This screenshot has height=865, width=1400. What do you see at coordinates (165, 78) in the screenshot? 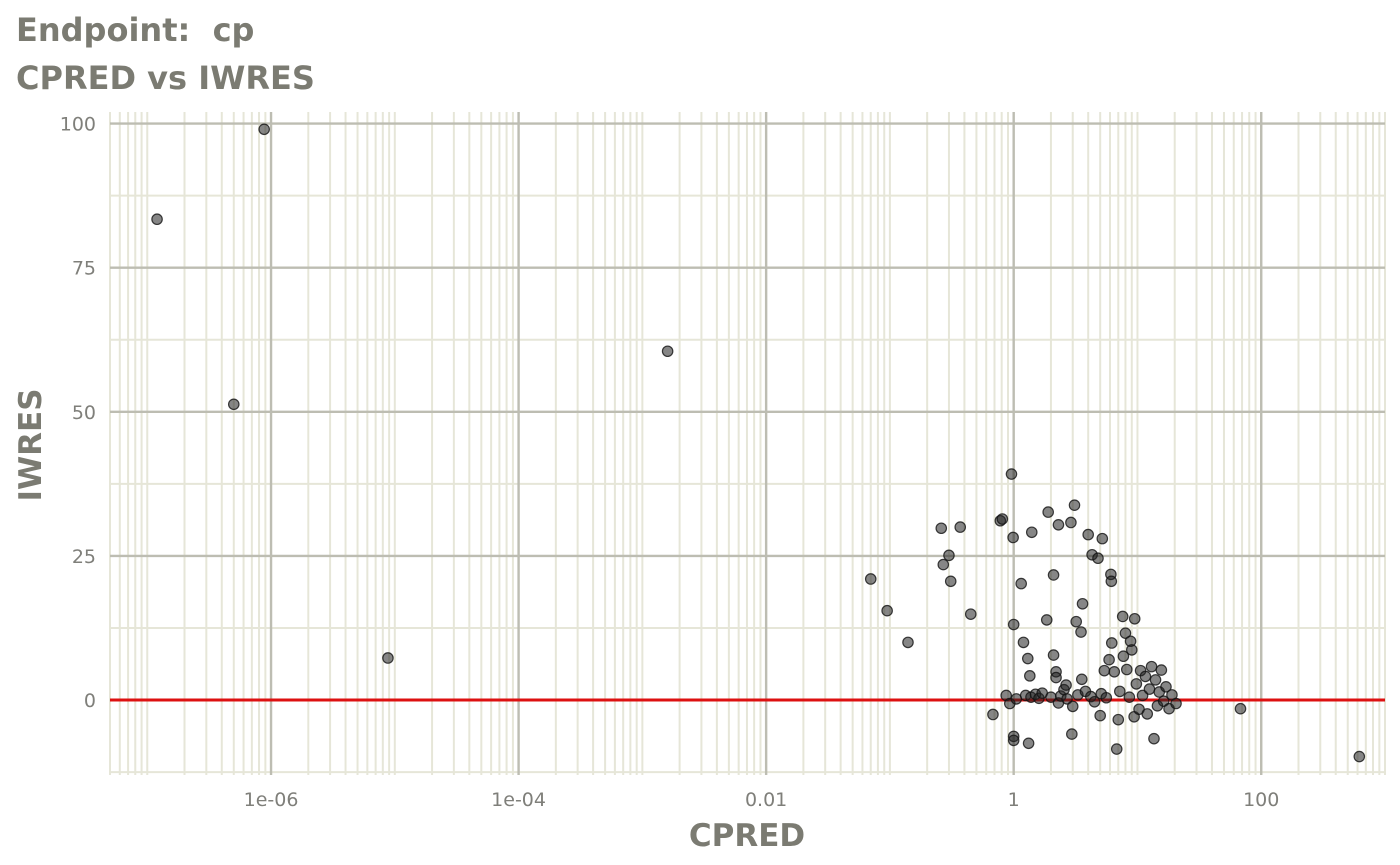
I see `chart-subtitle: CPRED vs IWRES` at bounding box center [165, 78].